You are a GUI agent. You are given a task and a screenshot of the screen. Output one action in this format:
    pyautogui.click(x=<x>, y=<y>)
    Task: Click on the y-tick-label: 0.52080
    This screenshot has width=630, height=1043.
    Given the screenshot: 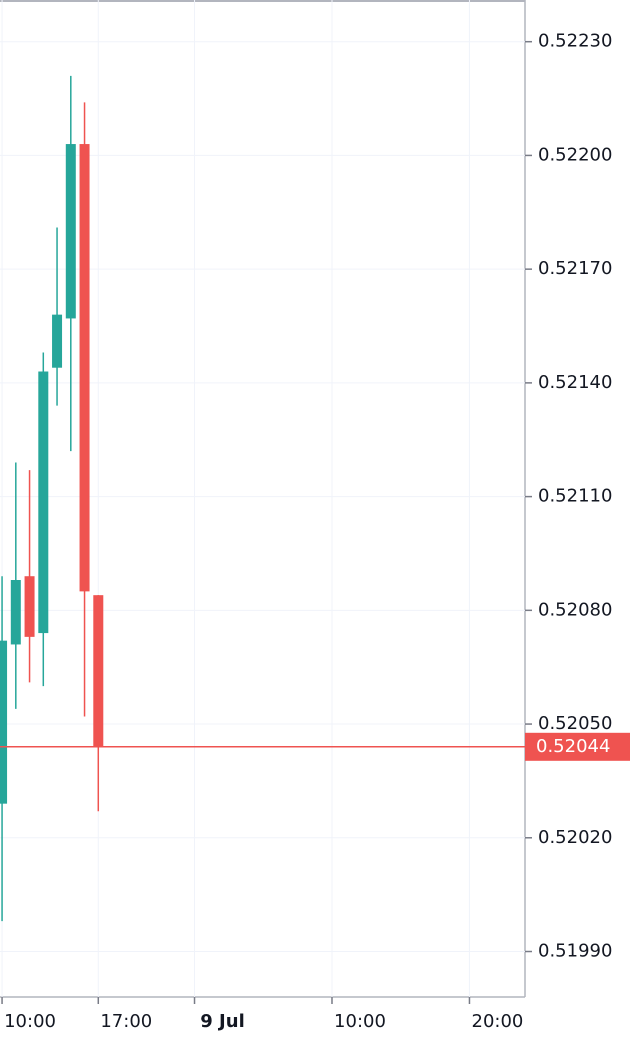 What is the action you would take?
    pyautogui.click(x=575, y=609)
    